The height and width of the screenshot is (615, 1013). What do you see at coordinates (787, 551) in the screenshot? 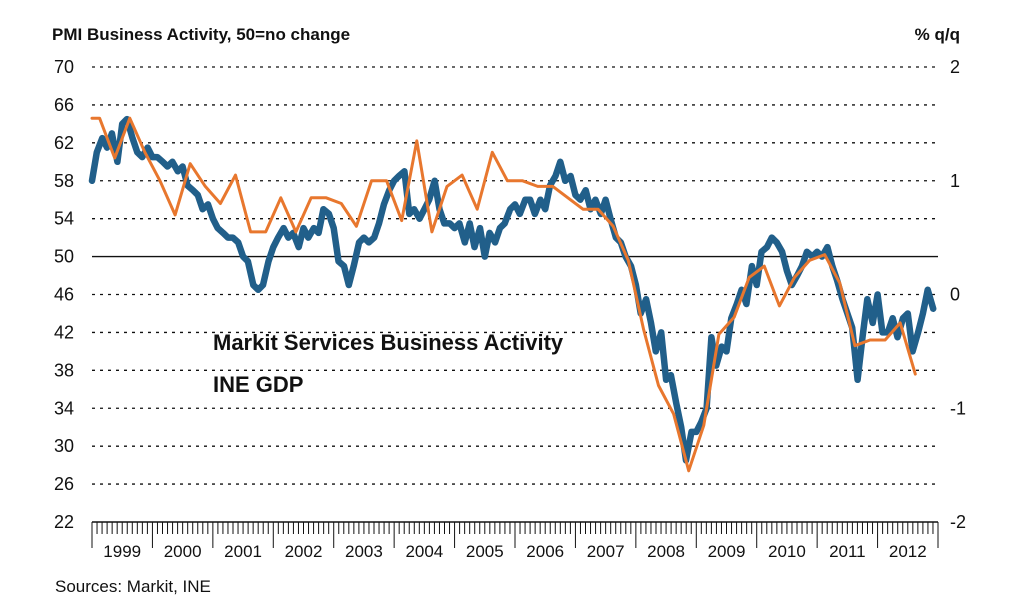
I see `x-tick-label: 2010` at bounding box center [787, 551].